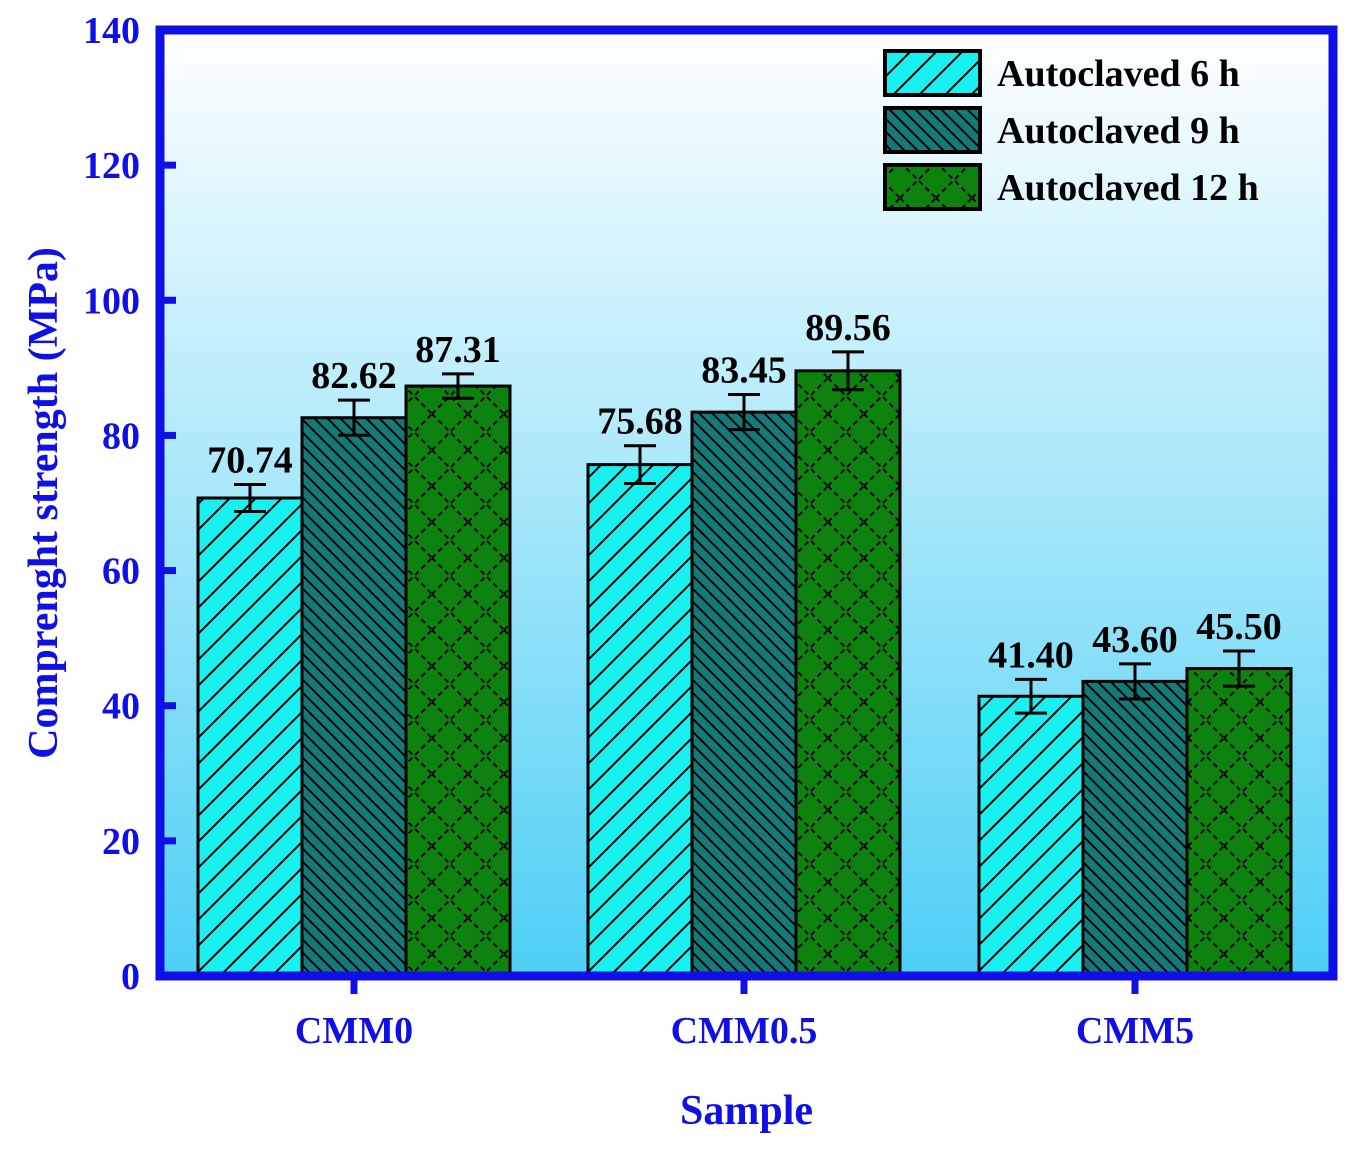 The height and width of the screenshot is (1150, 1349). Describe the element at coordinates (932, 73) in the screenshot. I see `legend-swatch-6h` at that location.